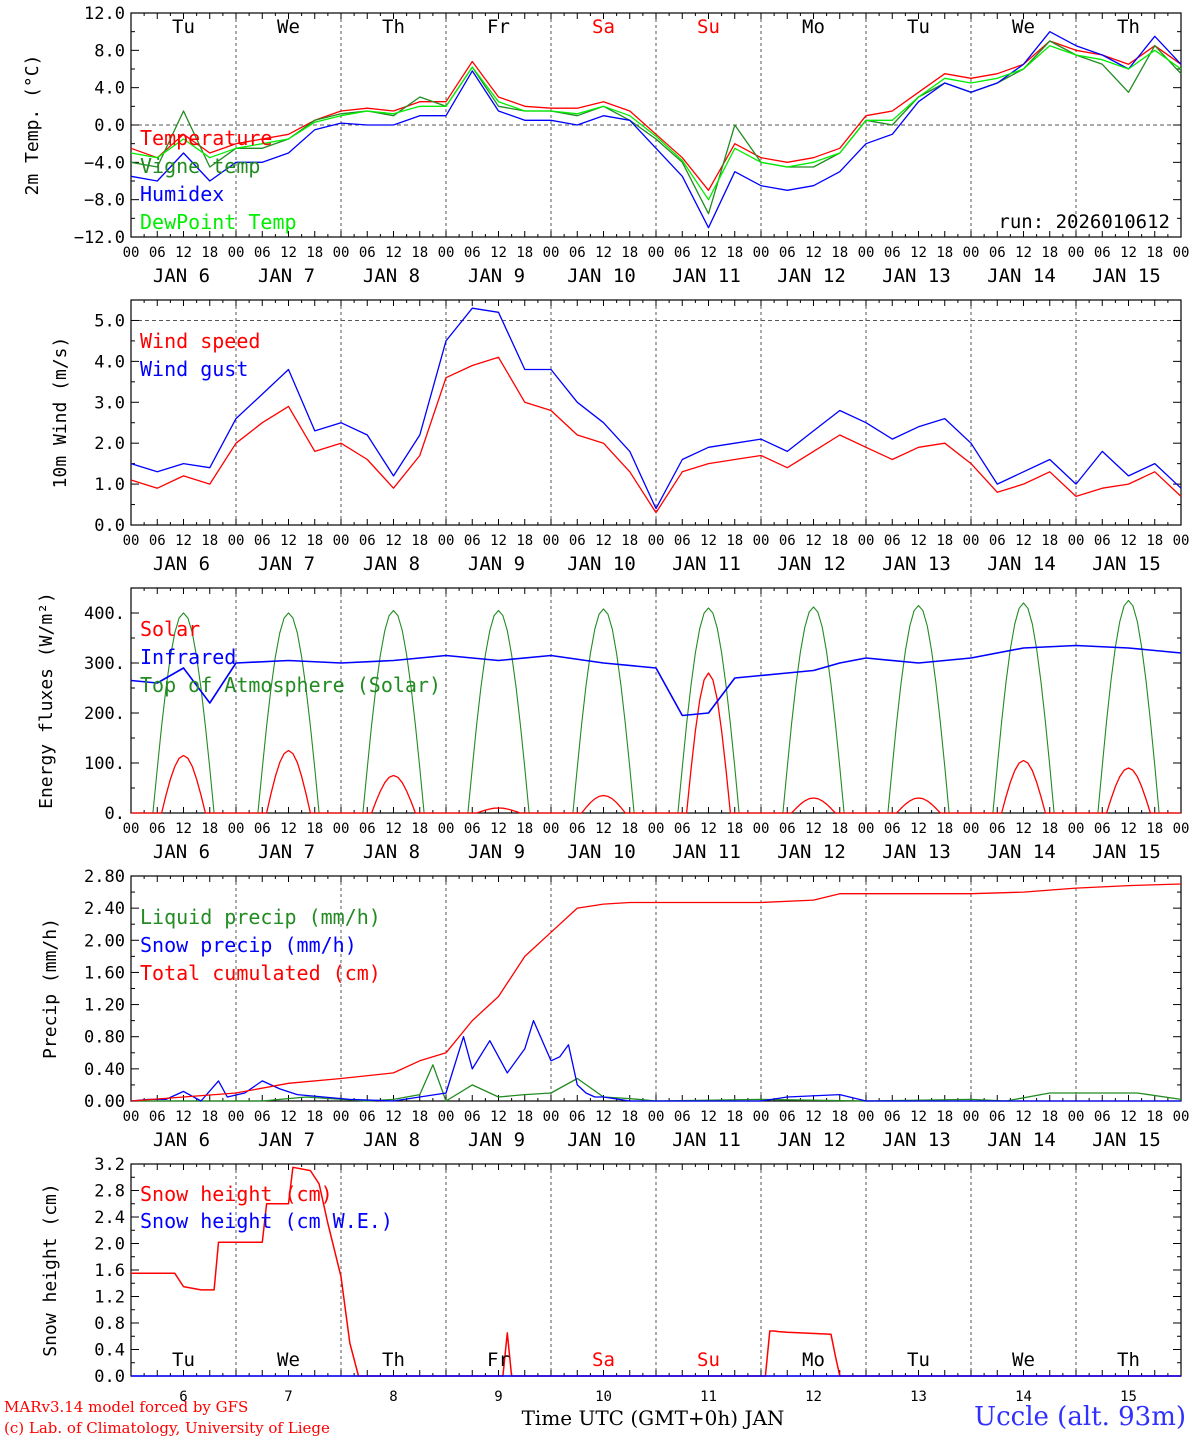  Describe the element at coordinates (656, 992) in the screenshot. I see `series-line-total` at that location.